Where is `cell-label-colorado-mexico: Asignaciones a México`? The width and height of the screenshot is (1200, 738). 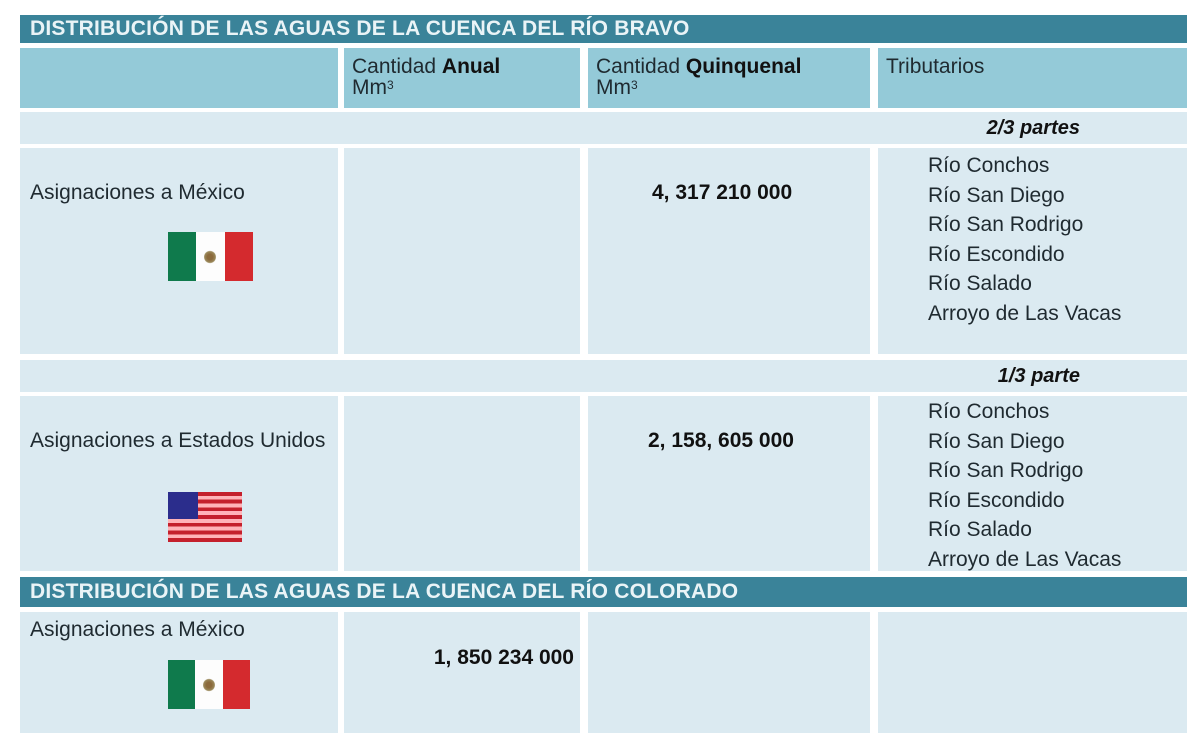 cell-label-colorado-mexico: Asignaciones a México is located at coordinates (179, 672).